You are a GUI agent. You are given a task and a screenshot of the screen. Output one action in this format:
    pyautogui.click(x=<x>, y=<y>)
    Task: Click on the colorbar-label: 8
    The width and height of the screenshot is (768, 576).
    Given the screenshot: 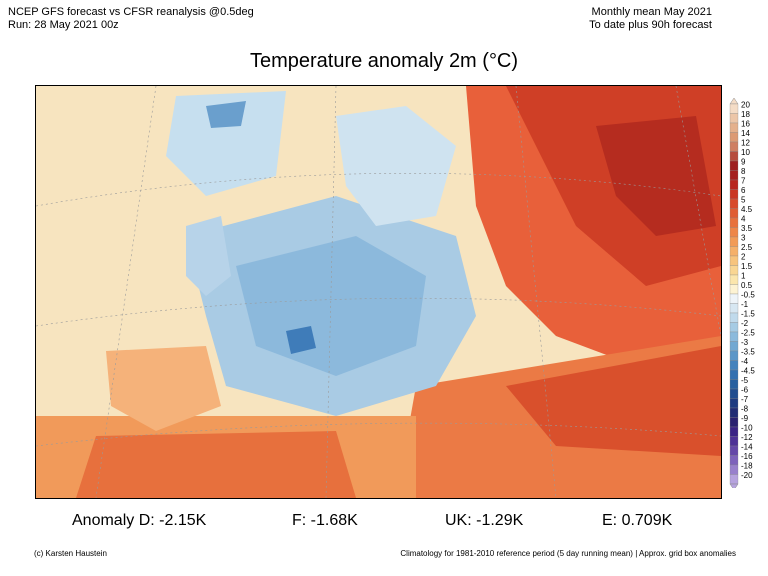 What is the action you would take?
    pyautogui.click(x=743, y=171)
    